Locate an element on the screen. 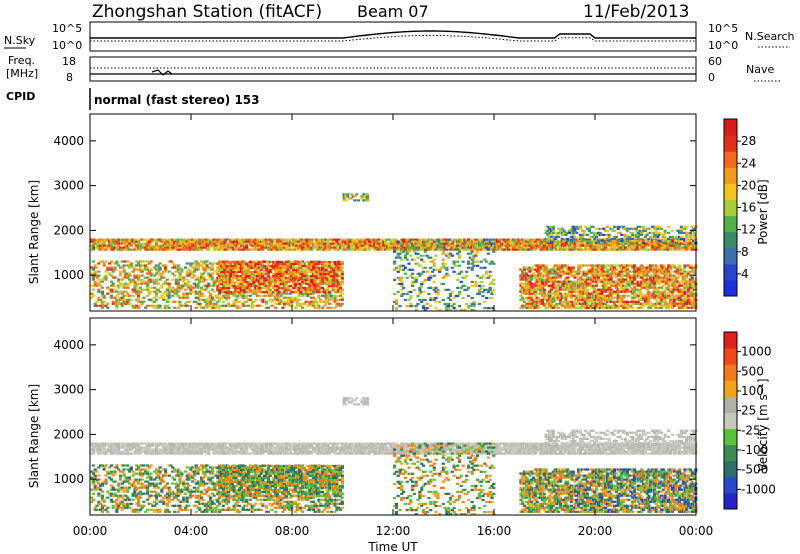 The height and width of the screenshot is (554, 800). noise-right-tick-top: 10^5 is located at coordinates (723, 28).